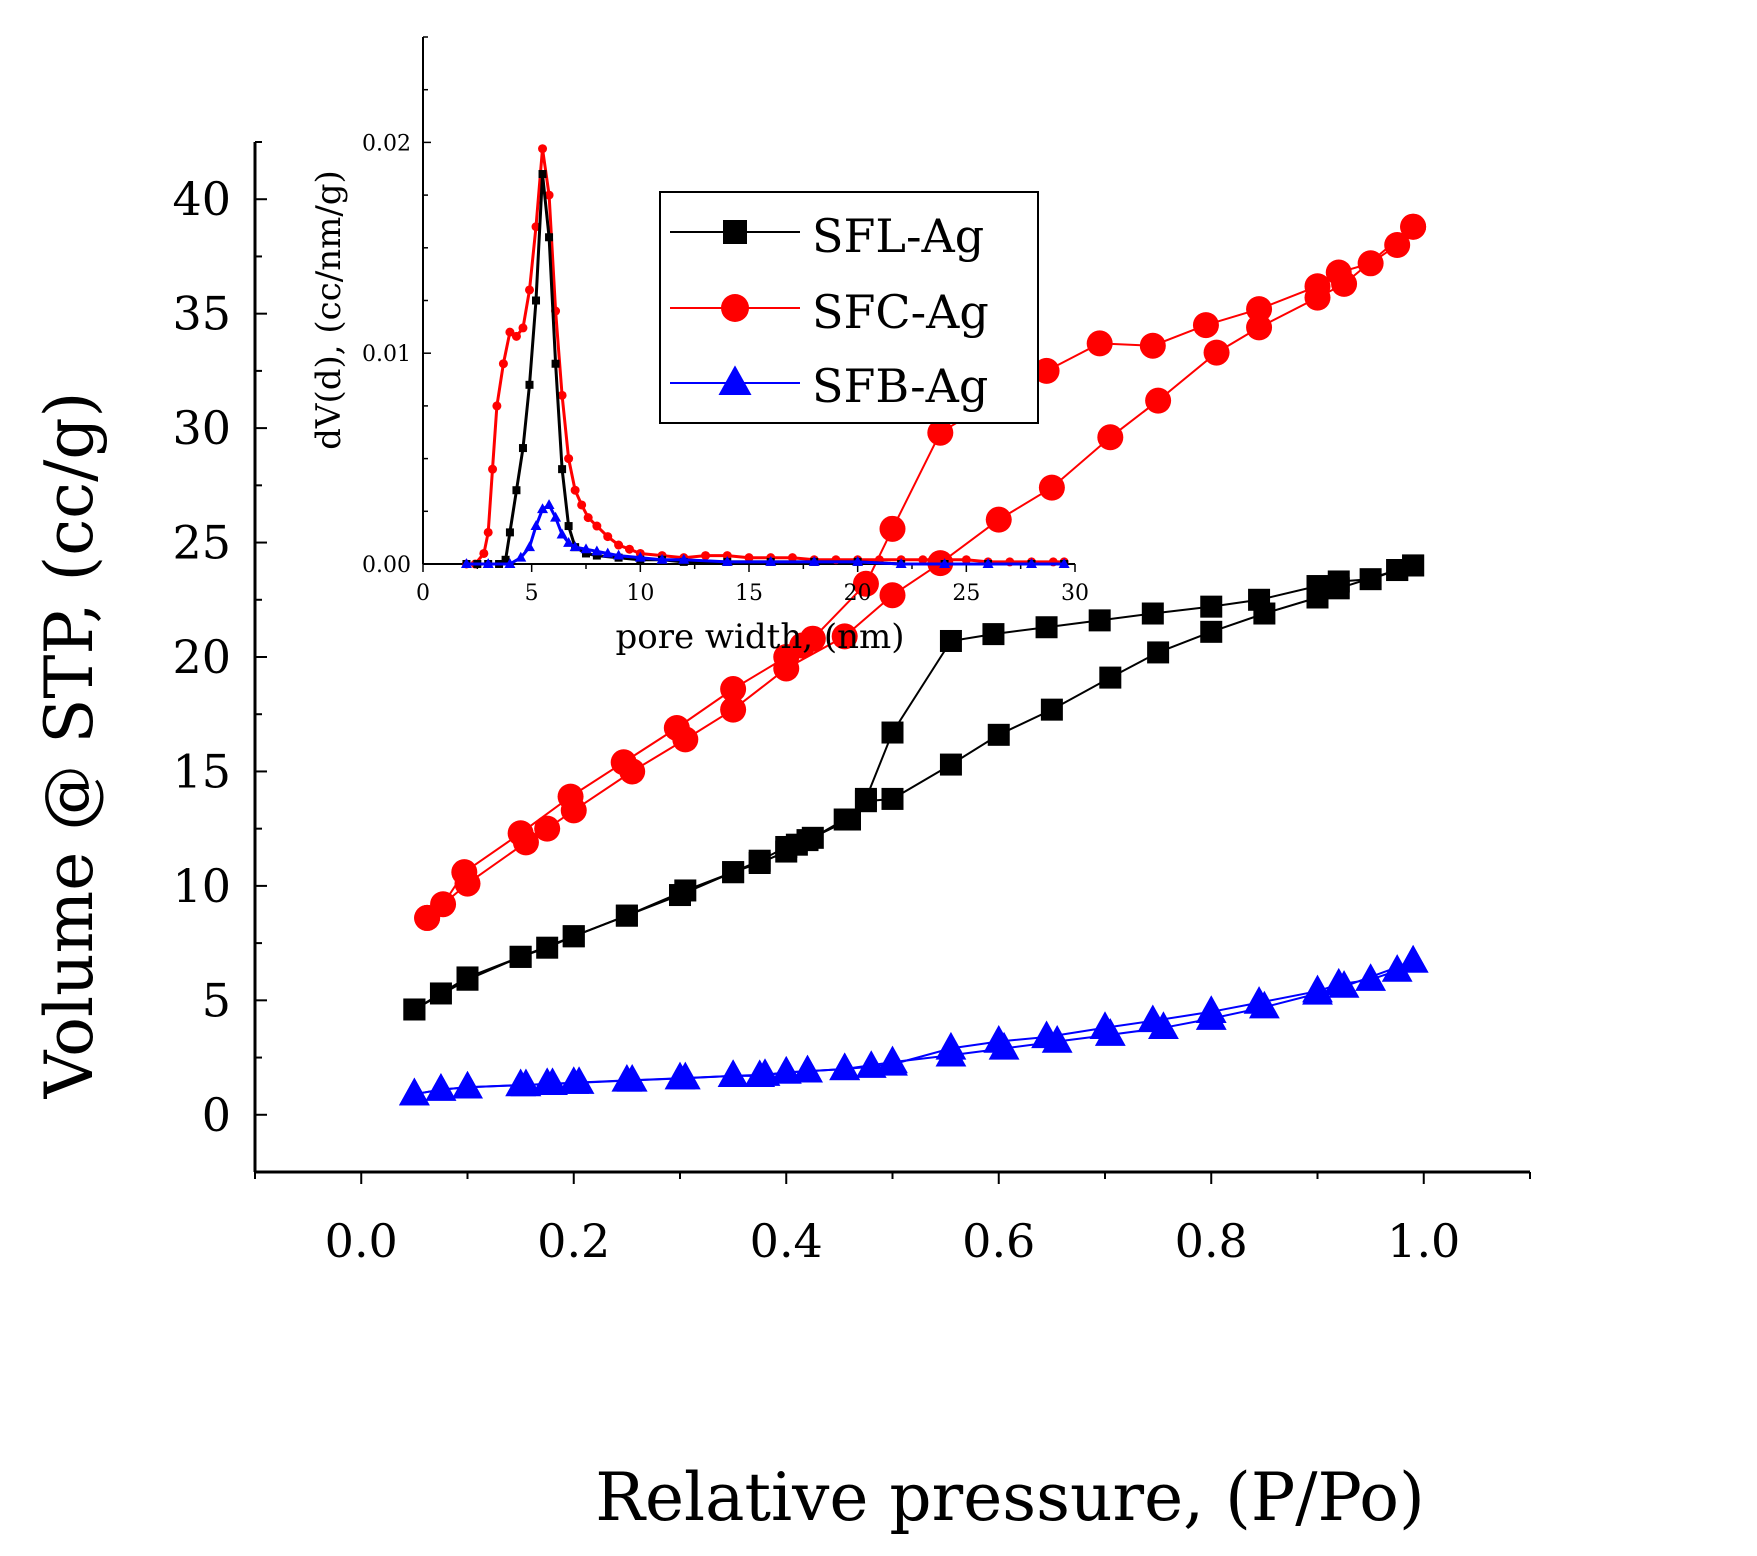 The image size is (1757, 1556). Describe the element at coordinates (201, 199) in the screenshot. I see `main-y-tick-label: 40` at that location.